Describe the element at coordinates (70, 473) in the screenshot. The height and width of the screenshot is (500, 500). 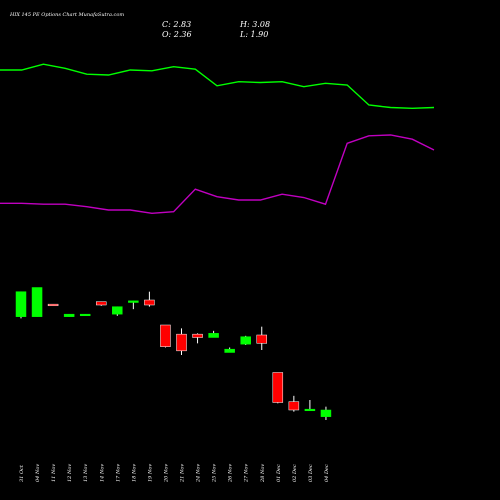
I see `x-tick-label: 12 Nov` at that location.